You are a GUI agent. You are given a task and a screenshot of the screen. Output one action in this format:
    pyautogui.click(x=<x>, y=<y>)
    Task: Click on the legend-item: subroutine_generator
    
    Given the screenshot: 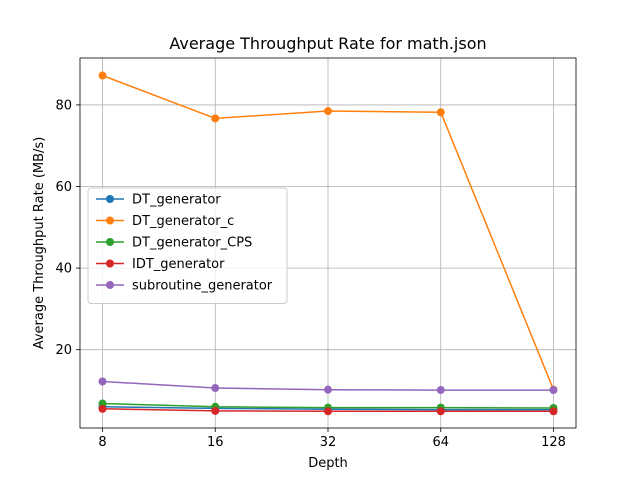 What is the action you would take?
    pyautogui.click(x=184, y=286)
    